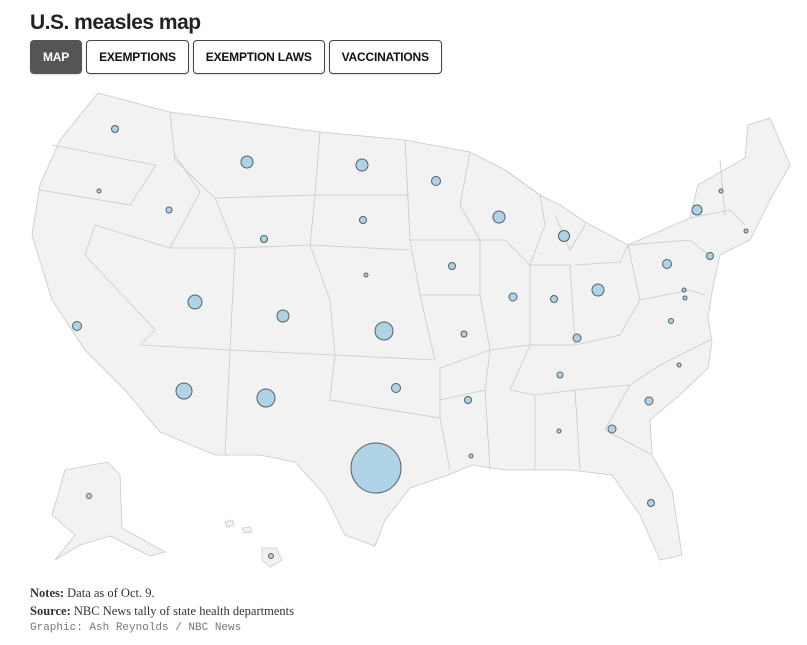  What do you see at coordinates (56, 57) in the screenshot?
I see `tab-map: MAP` at bounding box center [56, 57].